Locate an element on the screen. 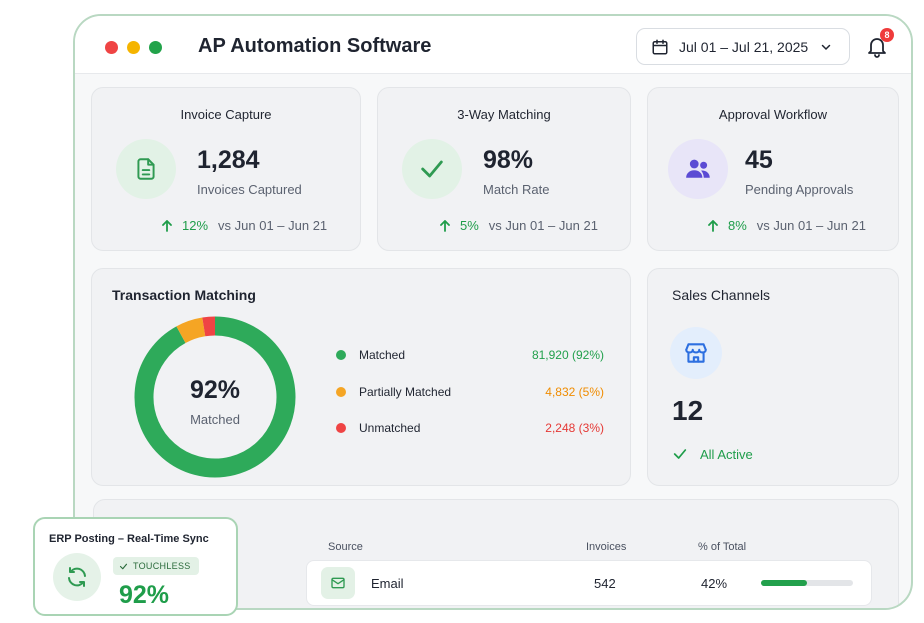 The height and width of the screenshot is (623, 924). erp-card-value: 92% is located at coordinates (144, 595).